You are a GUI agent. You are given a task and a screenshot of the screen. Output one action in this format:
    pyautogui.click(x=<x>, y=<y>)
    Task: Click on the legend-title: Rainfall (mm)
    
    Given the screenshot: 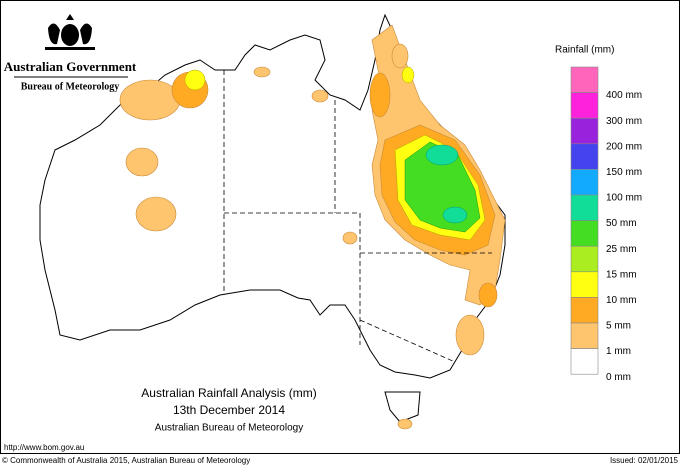 What is the action you would take?
    pyautogui.click(x=584, y=50)
    